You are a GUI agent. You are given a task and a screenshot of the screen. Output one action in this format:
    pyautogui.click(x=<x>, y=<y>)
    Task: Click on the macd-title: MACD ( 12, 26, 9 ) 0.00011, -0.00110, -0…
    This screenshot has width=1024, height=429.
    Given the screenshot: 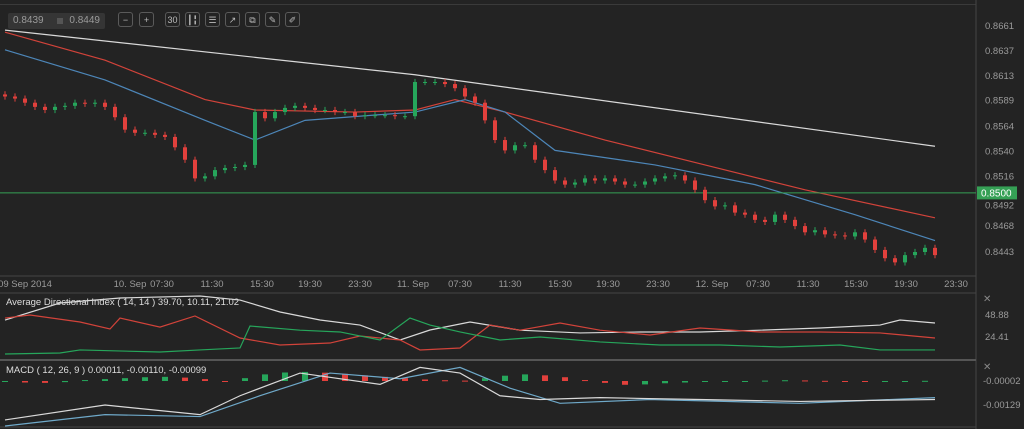 What is the action you would take?
    pyautogui.click(x=106, y=370)
    